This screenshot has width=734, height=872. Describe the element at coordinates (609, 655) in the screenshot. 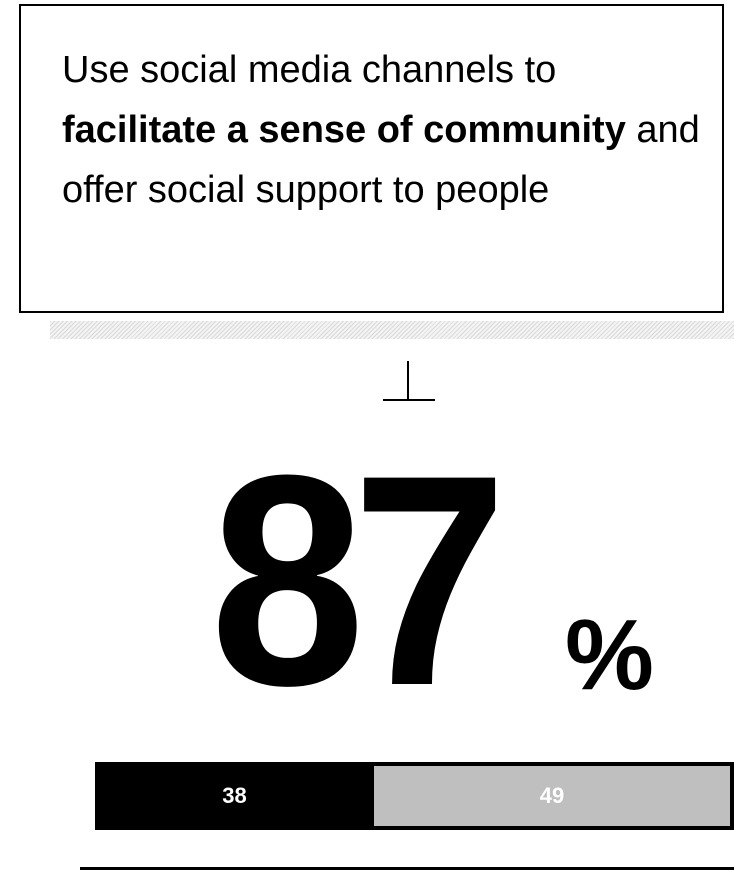

I see `headline-unit: %` at that location.